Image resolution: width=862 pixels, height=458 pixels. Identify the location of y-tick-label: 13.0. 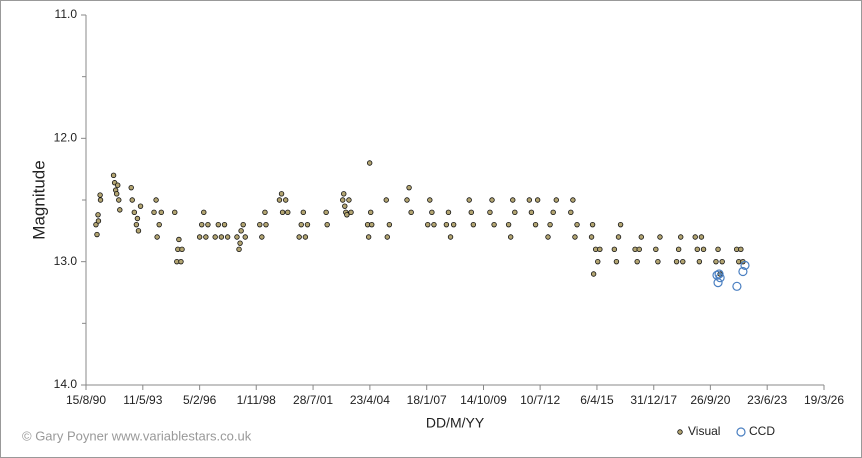
(66, 261).